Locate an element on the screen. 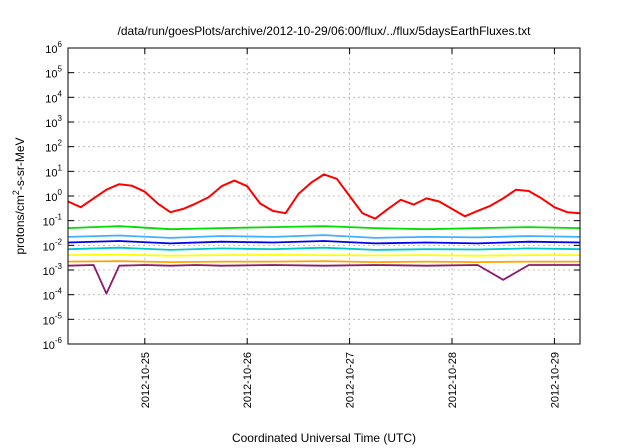 This screenshot has width=640, height=448. y-axis-label: protons/cm2-s-sr-MeV is located at coordinates (19, 195).